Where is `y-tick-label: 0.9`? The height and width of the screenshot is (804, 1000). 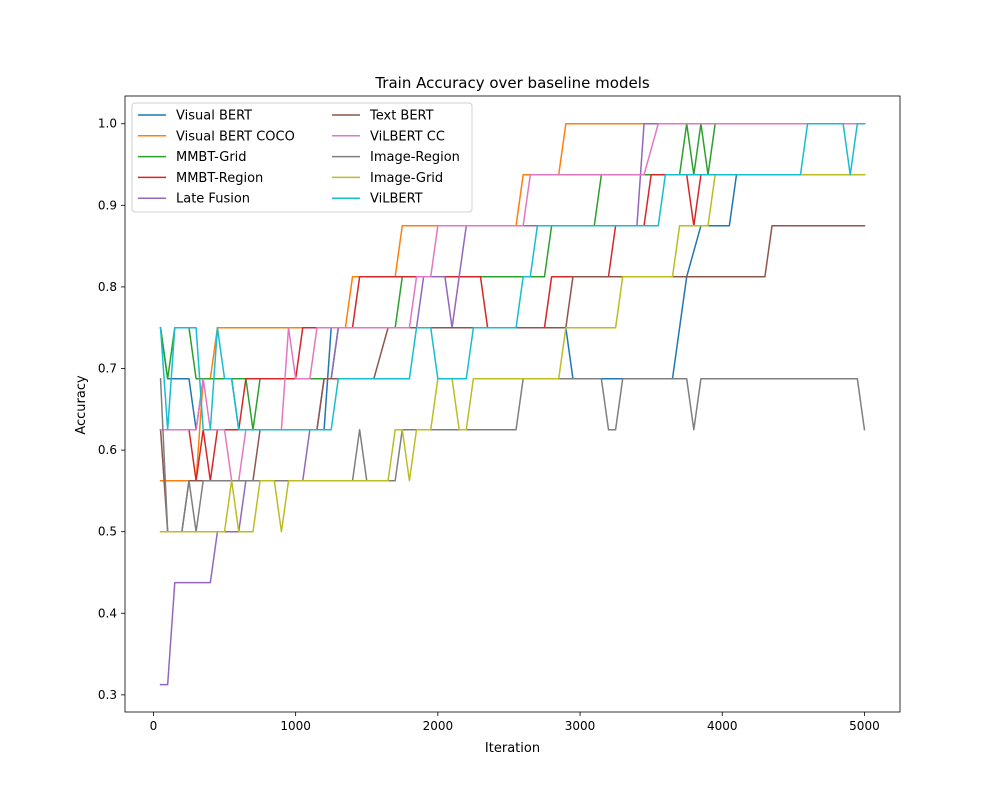
y-tick-label: 0.9 is located at coordinates (107, 205).